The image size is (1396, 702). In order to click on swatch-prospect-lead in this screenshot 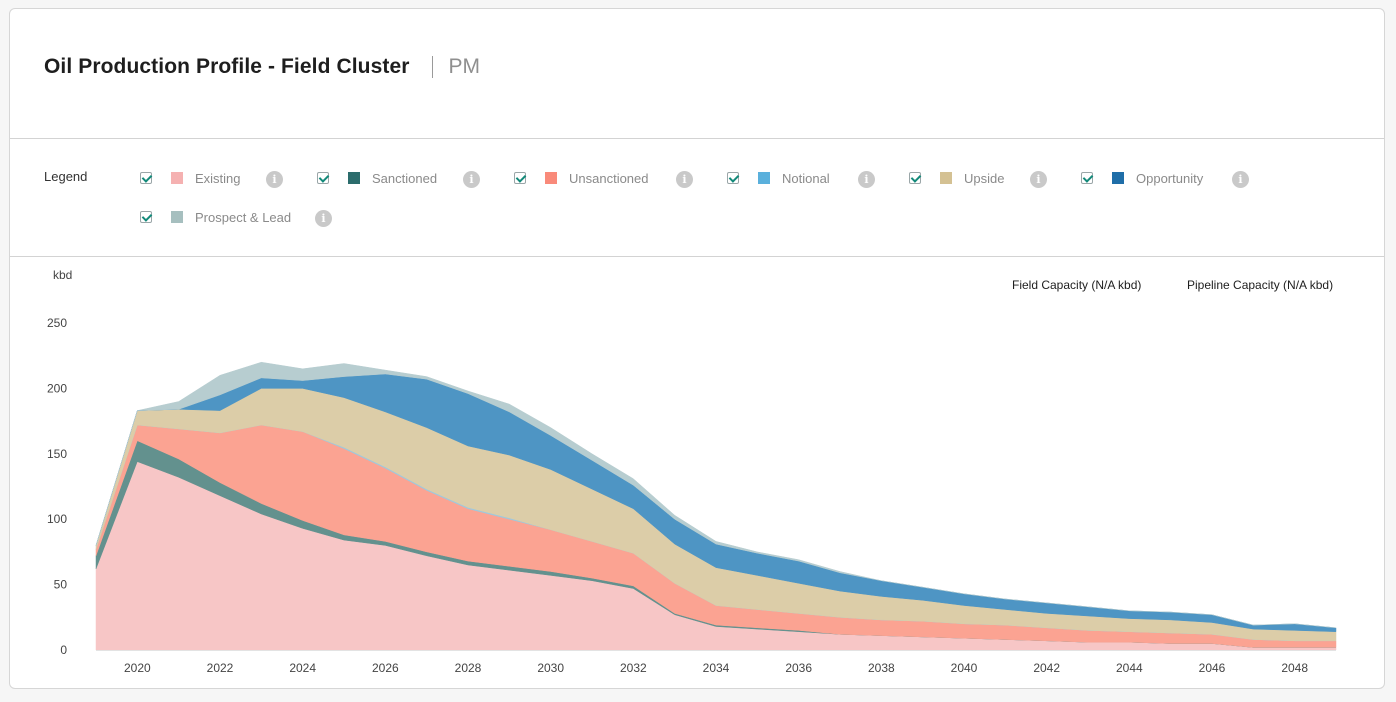, I will do `click(177, 217)`.